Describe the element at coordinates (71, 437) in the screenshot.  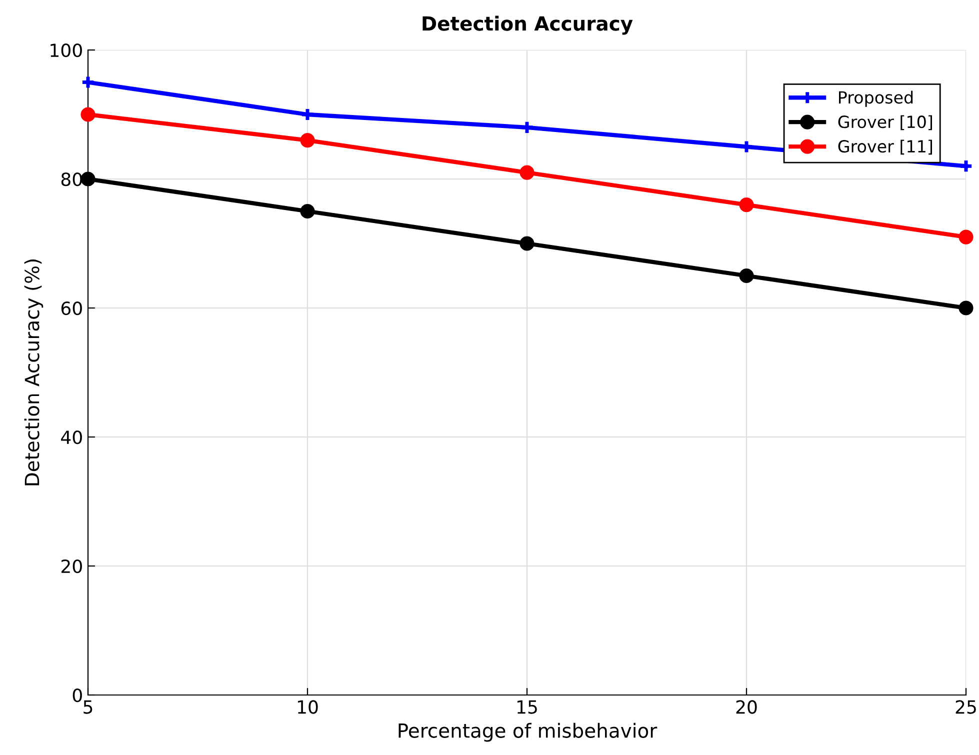
I see `y-tick-label: 40` at that location.